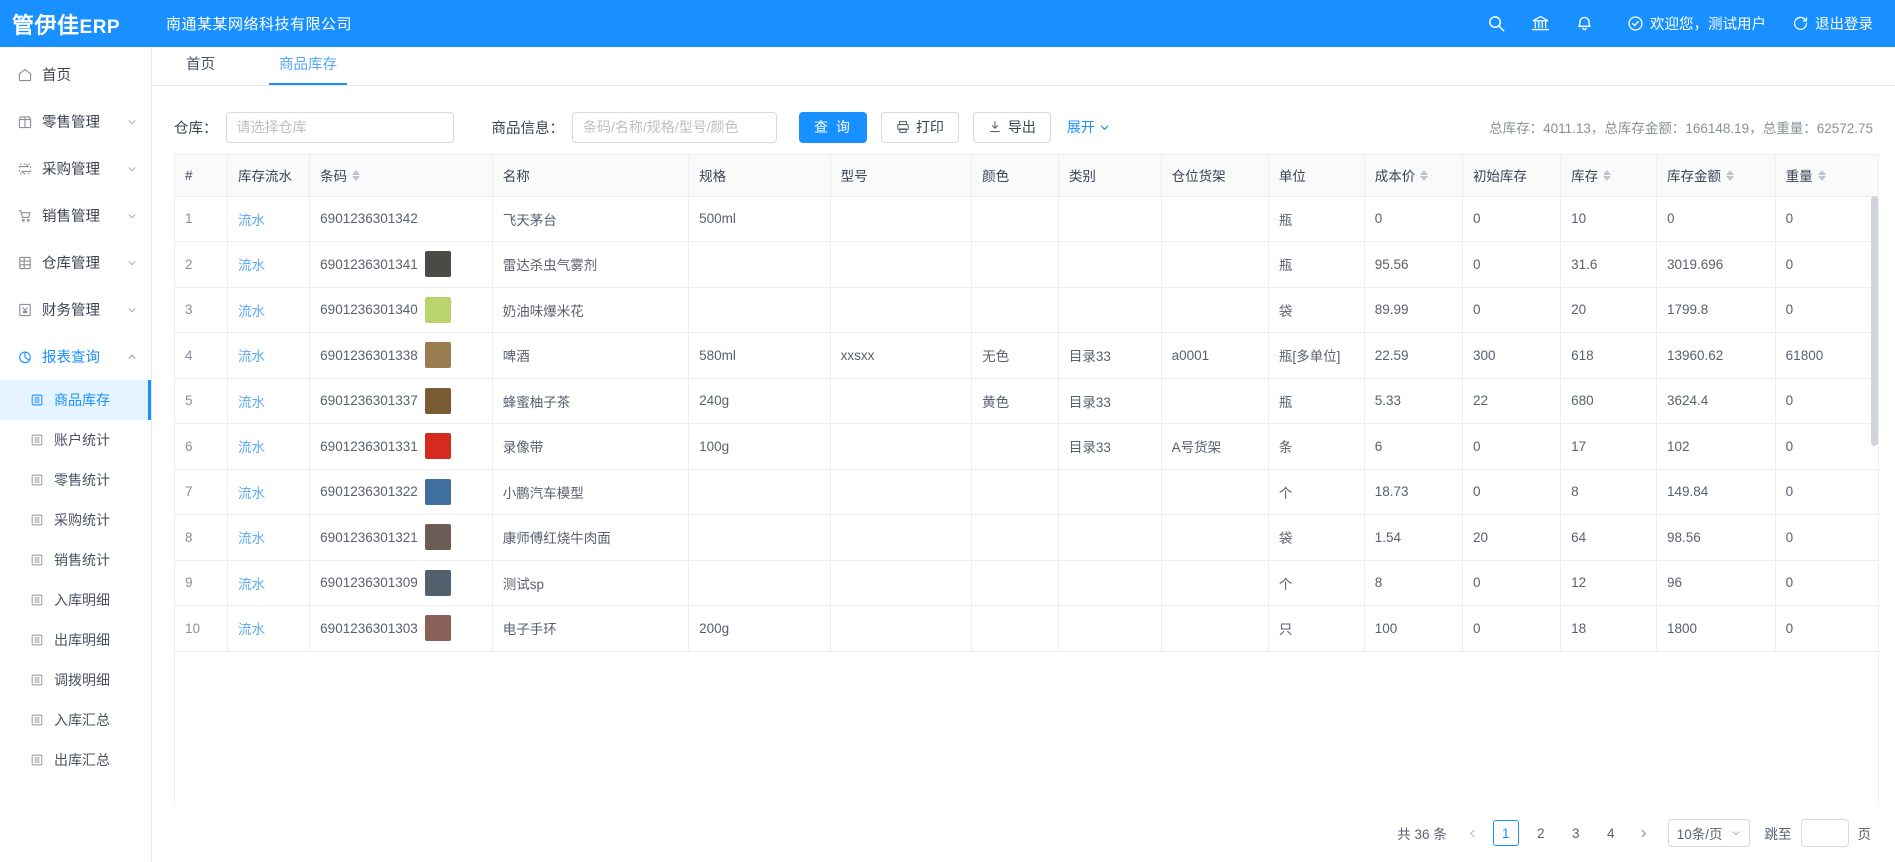 The image size is (1895, 862). I want to click on page-size-select: 10条/页, so click(1708, 833).